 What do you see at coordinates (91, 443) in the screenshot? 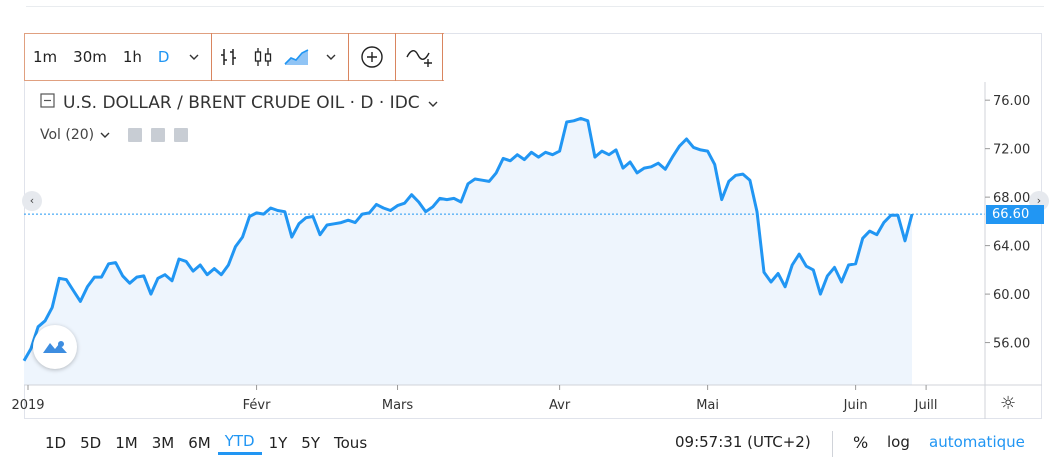
I see `range-5d: 5D` at bounding box center [91, 443].